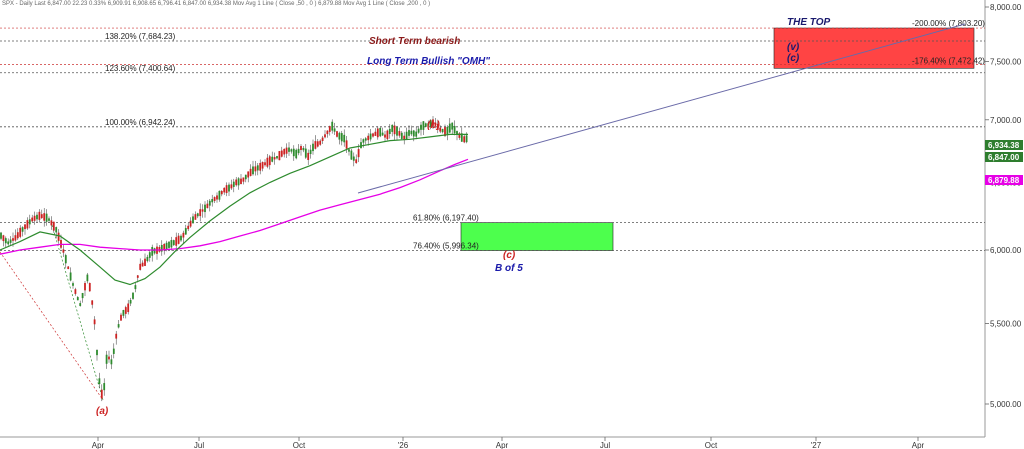  I want to click on y-tick-label: 6,000.00, so click(1006, 250).